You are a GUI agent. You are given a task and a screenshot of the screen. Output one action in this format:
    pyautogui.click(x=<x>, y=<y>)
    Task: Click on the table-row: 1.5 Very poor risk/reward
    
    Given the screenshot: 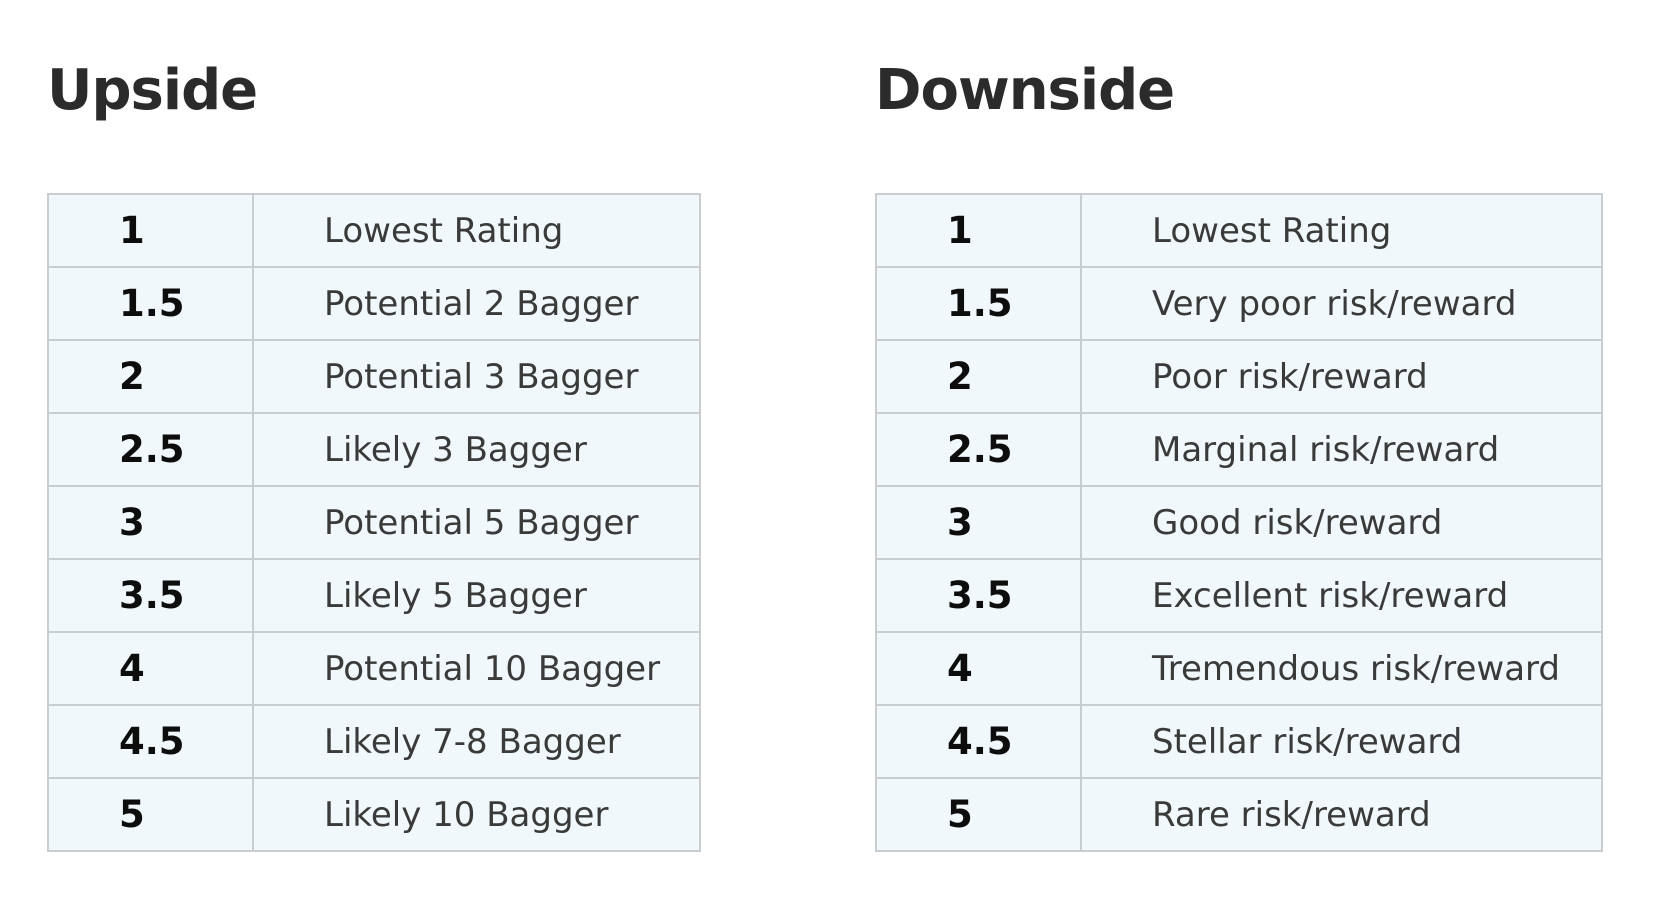 What is the action you would take?
    pyautogui.click(x=1239, y=303)
    